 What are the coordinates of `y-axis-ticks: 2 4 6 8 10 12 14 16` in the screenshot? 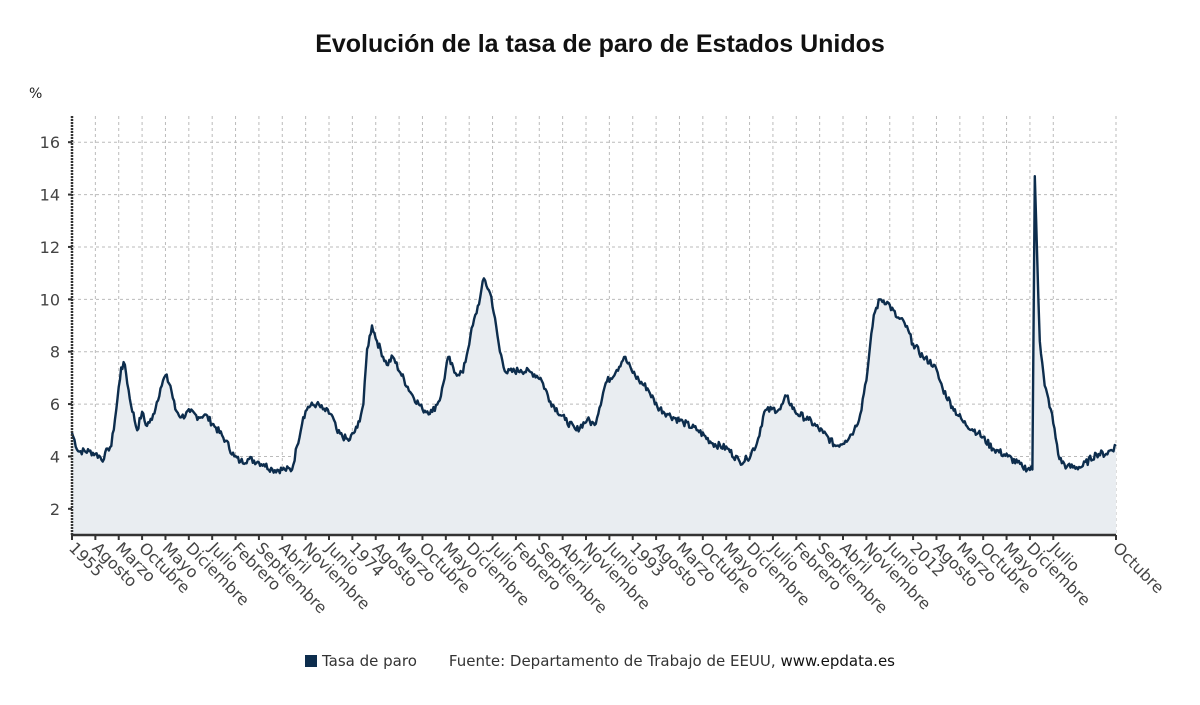 It's located at (56, 326).